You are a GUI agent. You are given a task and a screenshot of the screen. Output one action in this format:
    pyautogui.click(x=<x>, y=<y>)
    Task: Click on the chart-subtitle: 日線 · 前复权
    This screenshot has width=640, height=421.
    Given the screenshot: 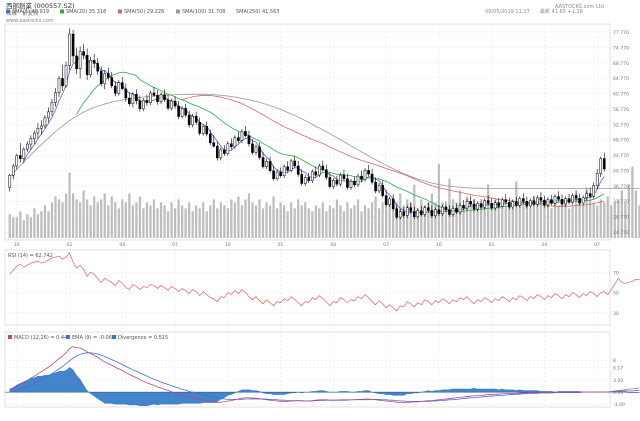 What is the action you would take?
    pyautogui.click(x=22, y=13)
    